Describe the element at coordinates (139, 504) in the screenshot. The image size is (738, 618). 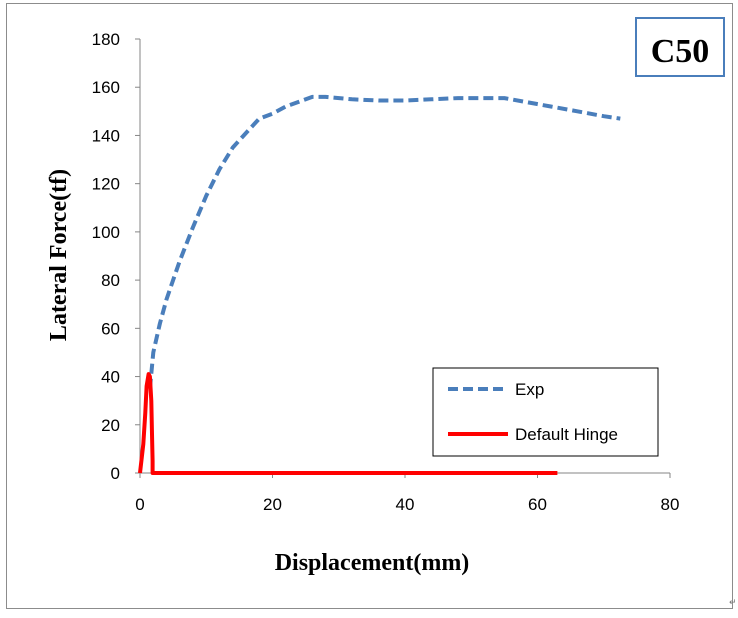
I see `x-tick-label: 0` at that location.